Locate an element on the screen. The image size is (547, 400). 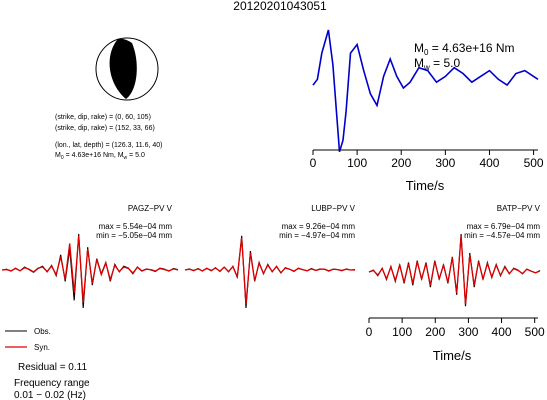
station-name: LUBP−PV V is located at coordinates (333, 208).